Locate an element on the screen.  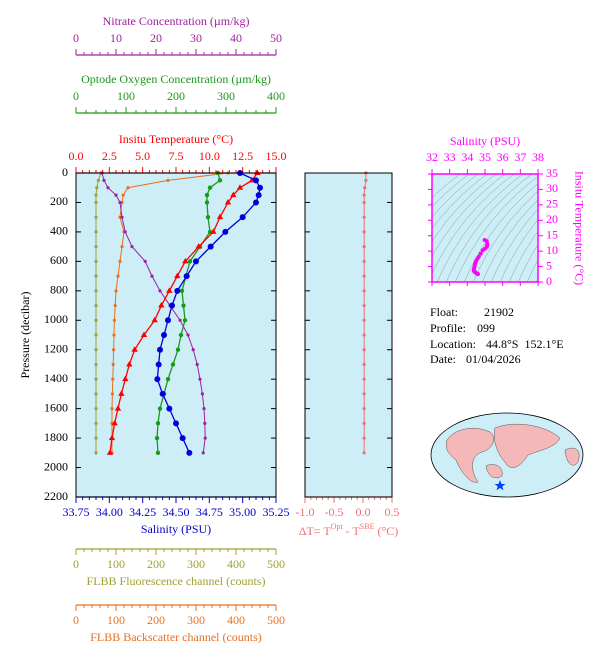
x-axis-label: Salinity (PSU) is located at coordinates (176, 529).